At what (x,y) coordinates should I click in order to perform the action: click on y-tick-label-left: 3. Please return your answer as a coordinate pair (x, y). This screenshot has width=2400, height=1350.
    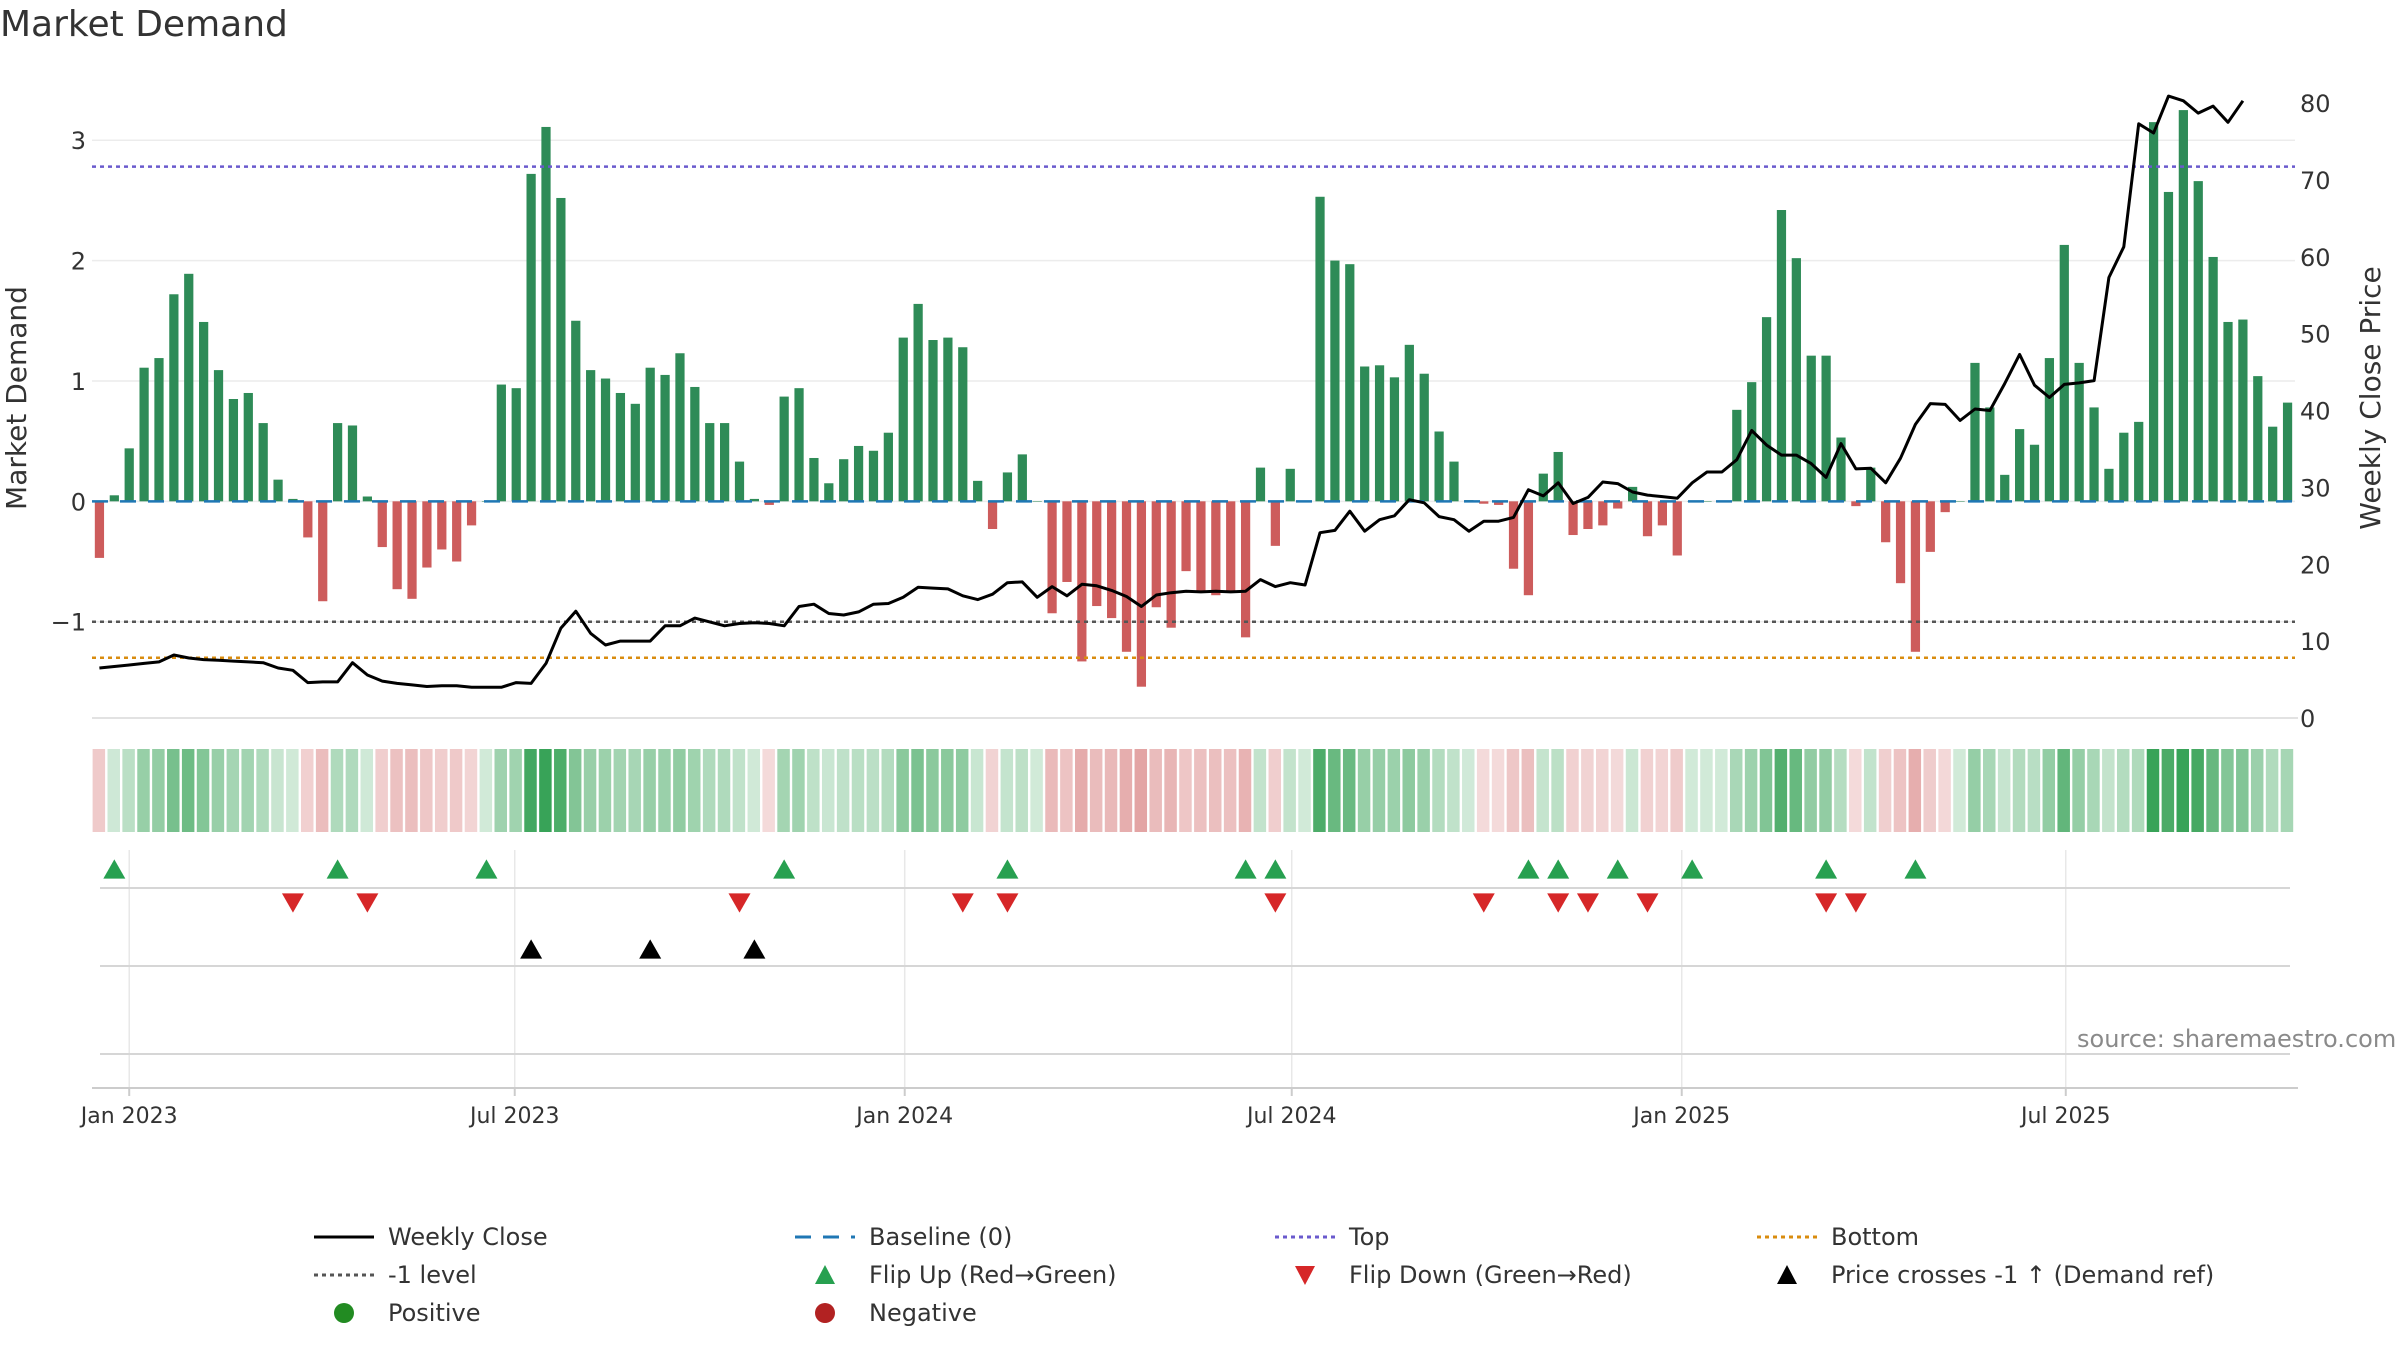
    Looking at the image, I should click on (78, 141).